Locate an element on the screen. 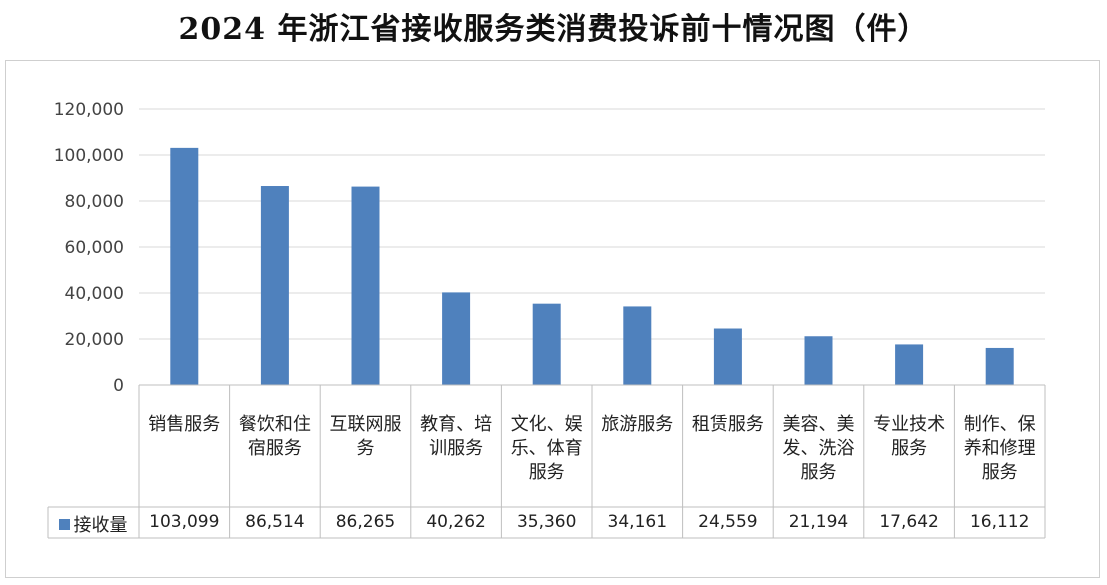 The width and height of the screenshot is (1107, 585). category-label: 教育、培训服务 is located at coordinates (456, 436).